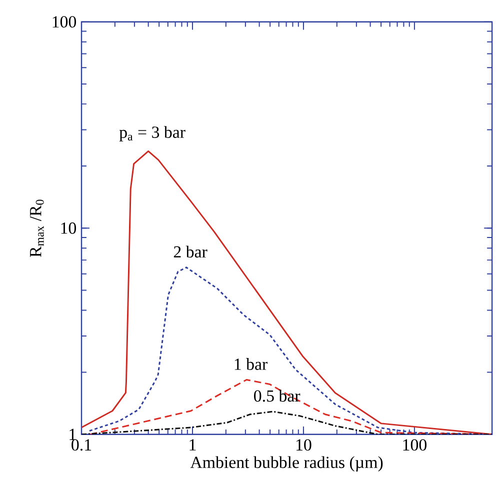 Image resolution: width=497 pixels, height=491 pixels. Describe the element at coordinates (152, 134) in the screenshot. I see `annotation: p$_{a}$ = 3 bar` at that location.